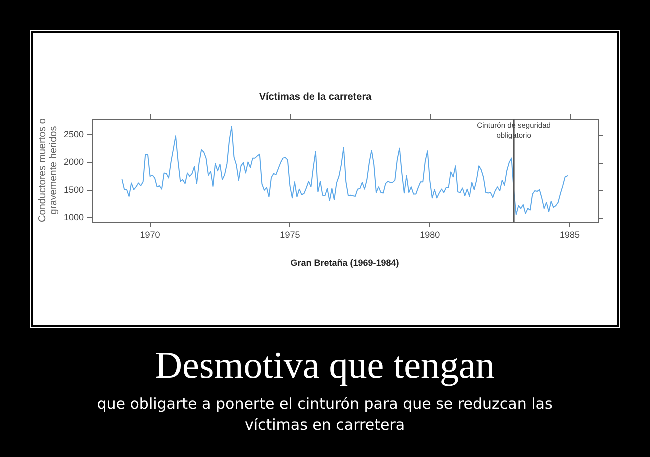 The width and height of the screenshot is (650, 457). I want to click on chart-title: Víctimas de la carretera, so click(315, 97).